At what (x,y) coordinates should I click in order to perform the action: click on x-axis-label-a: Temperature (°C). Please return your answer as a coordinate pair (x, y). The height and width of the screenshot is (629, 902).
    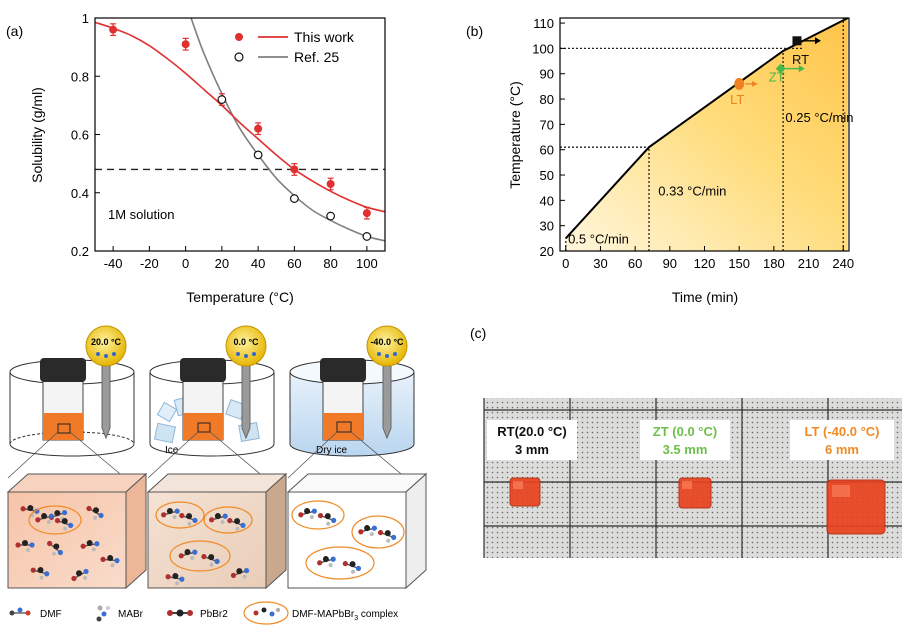
    Looking at the image, I should click on (240, 297).